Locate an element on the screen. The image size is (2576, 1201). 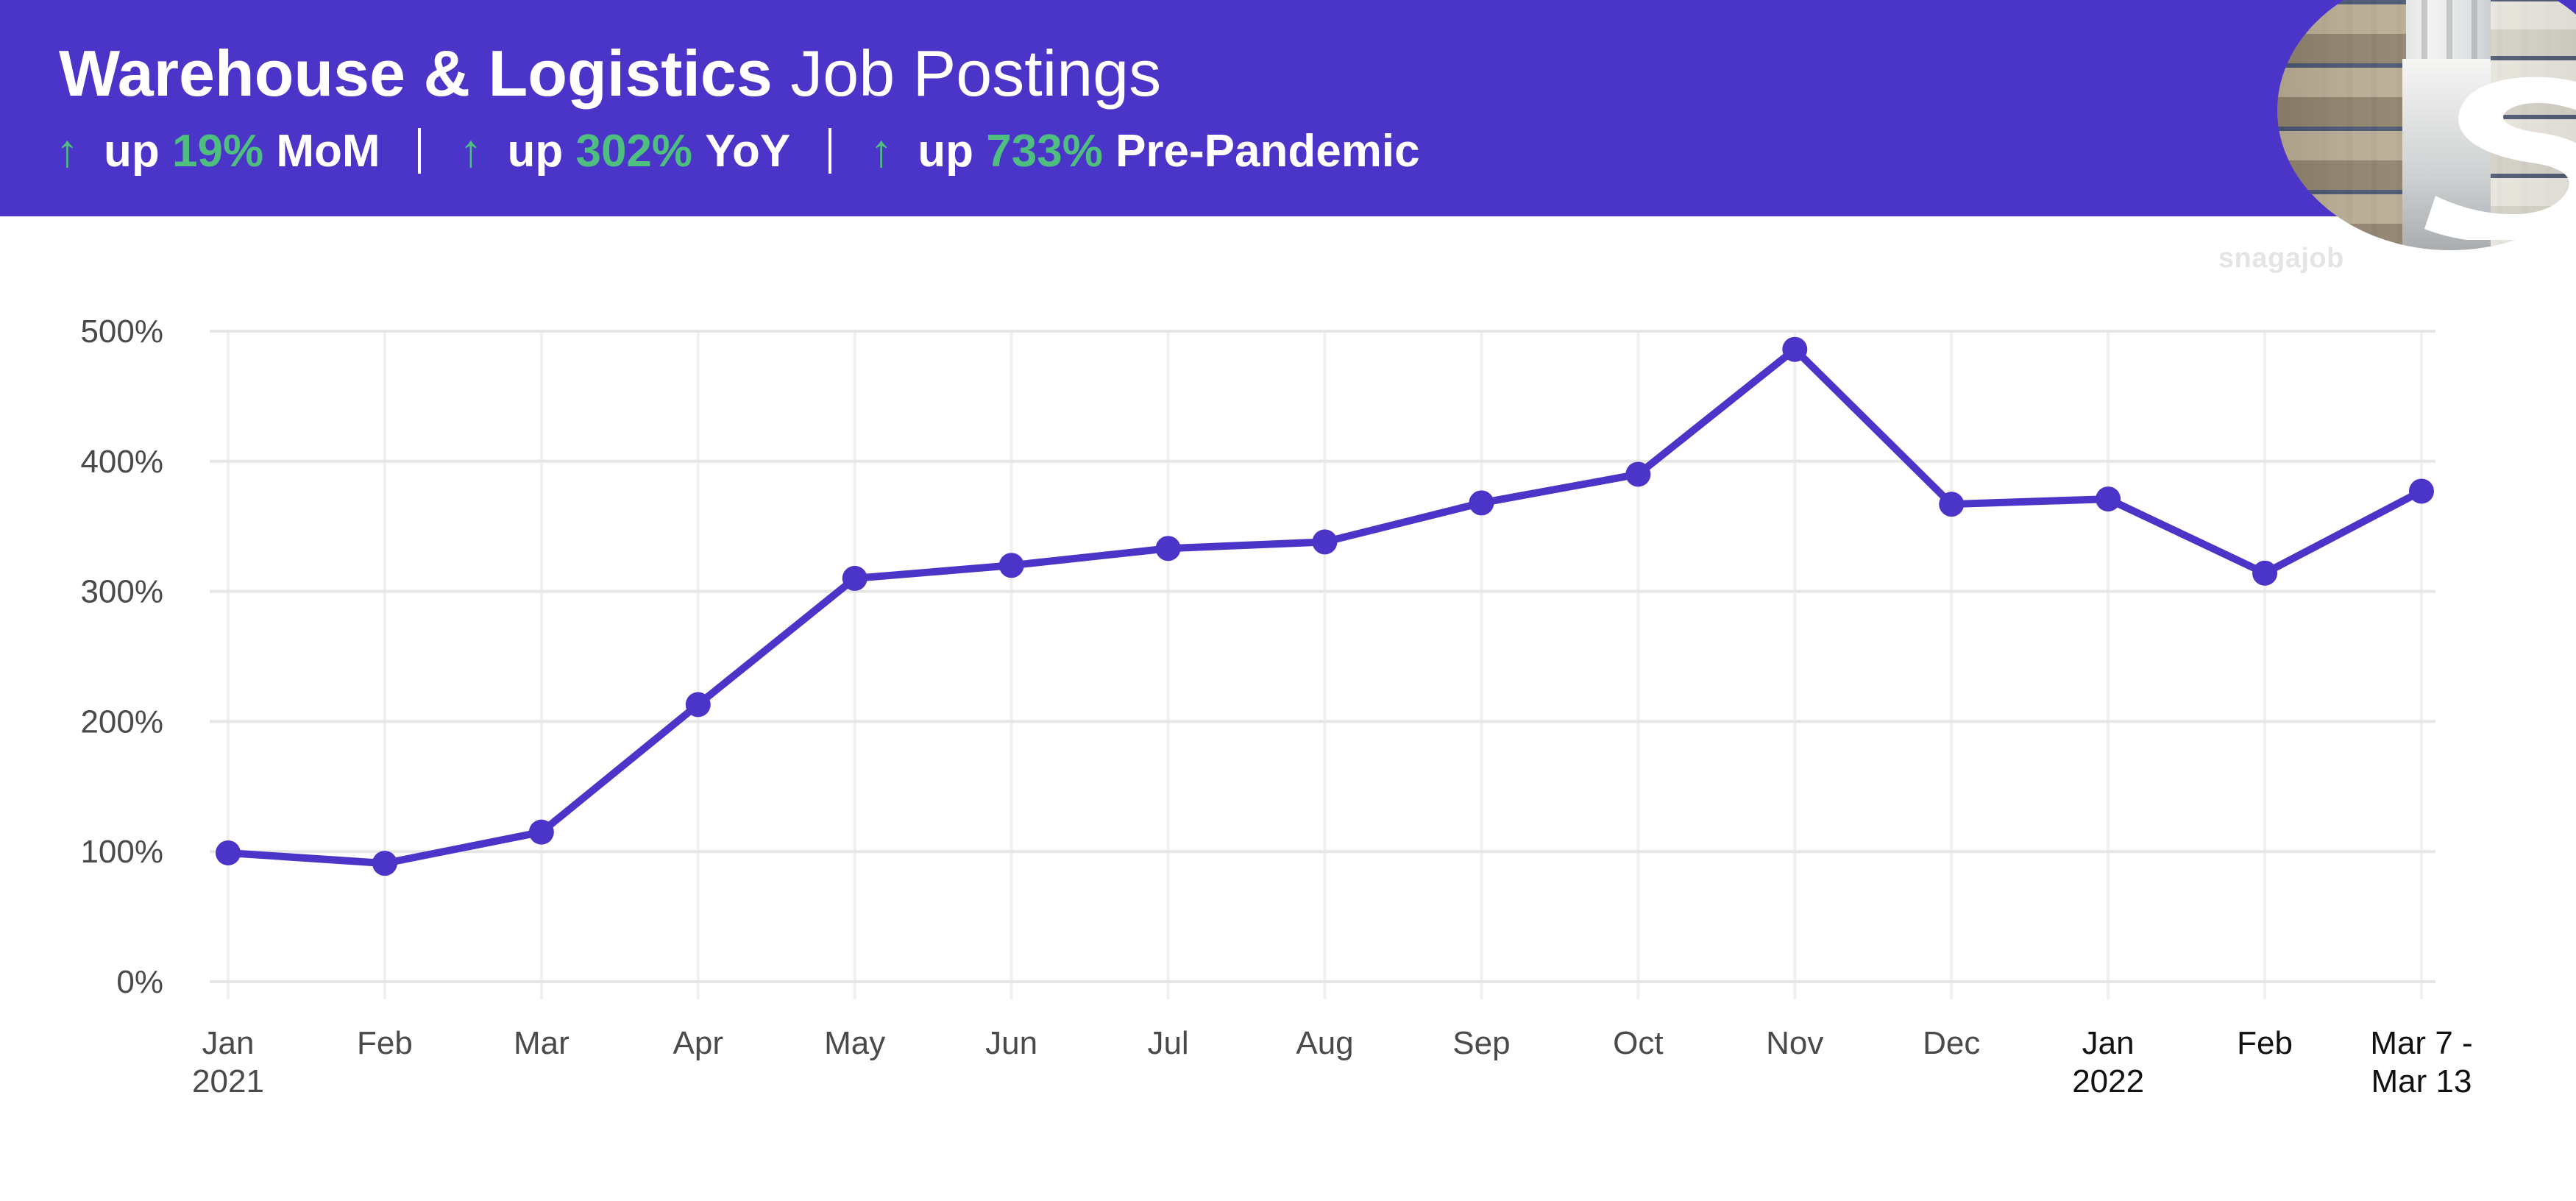
stat-label: Pre-Pandemic is located at coordinates (1267, 151).